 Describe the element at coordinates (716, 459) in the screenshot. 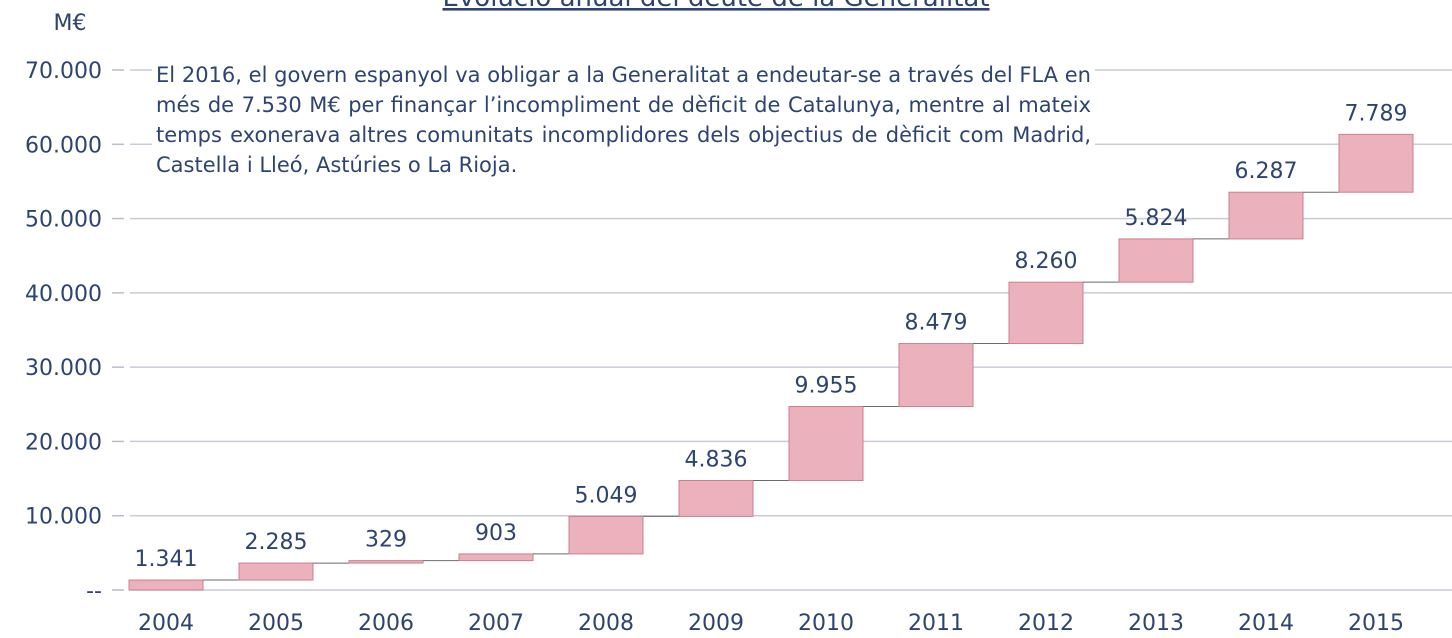

I see `data-label: 4.836` at that location.